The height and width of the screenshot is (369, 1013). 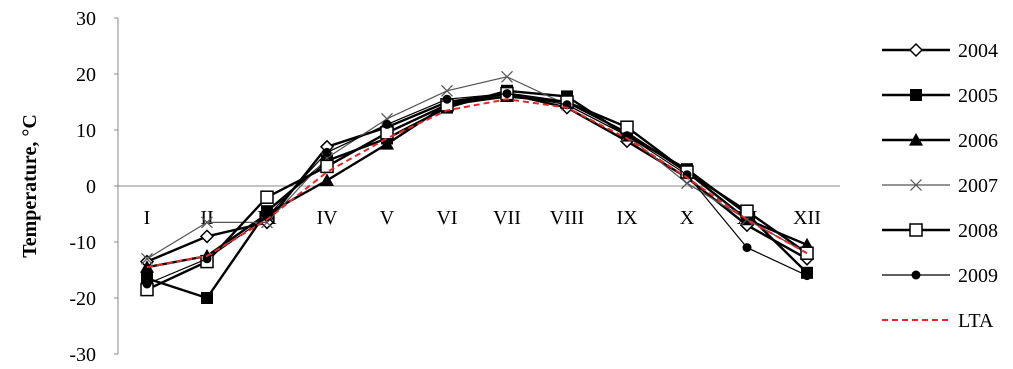 I want to click on legend-entry-2005: 2005, so click(x=940, y=96).